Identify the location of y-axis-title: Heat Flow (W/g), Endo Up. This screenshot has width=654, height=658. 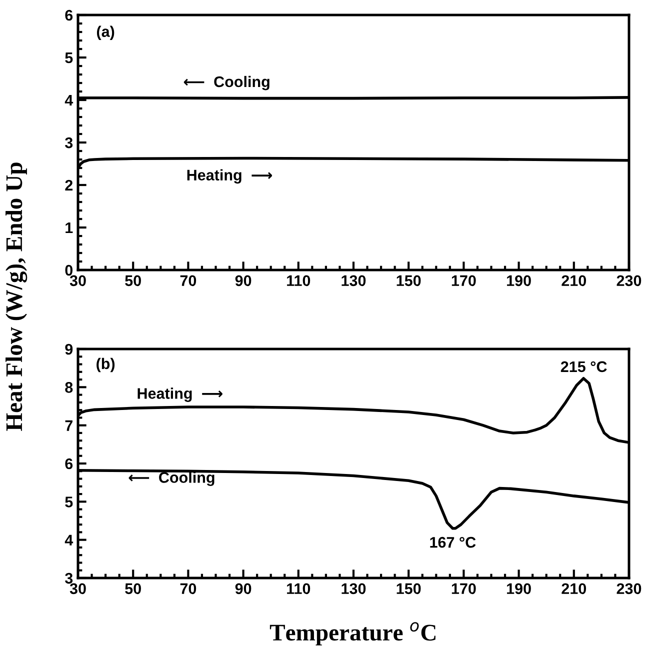
(17, 296).